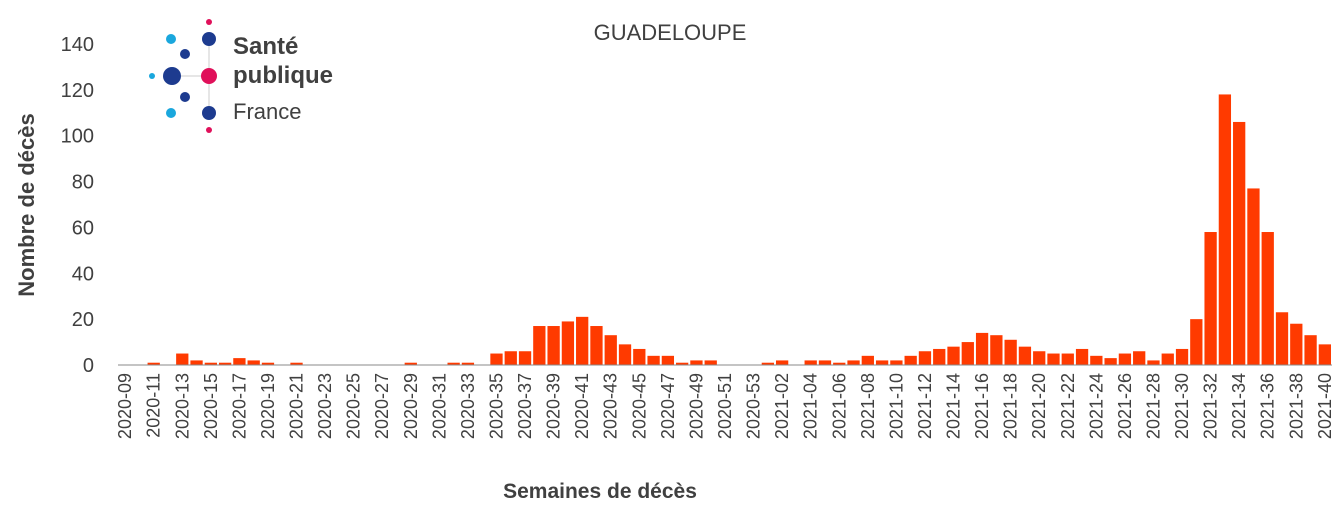 The height and width of the screenshot is (511, 1336). Describe the element at coordinates (297, 406) in the screenshot. I see `x-tick-label: 2020-21` at that location.